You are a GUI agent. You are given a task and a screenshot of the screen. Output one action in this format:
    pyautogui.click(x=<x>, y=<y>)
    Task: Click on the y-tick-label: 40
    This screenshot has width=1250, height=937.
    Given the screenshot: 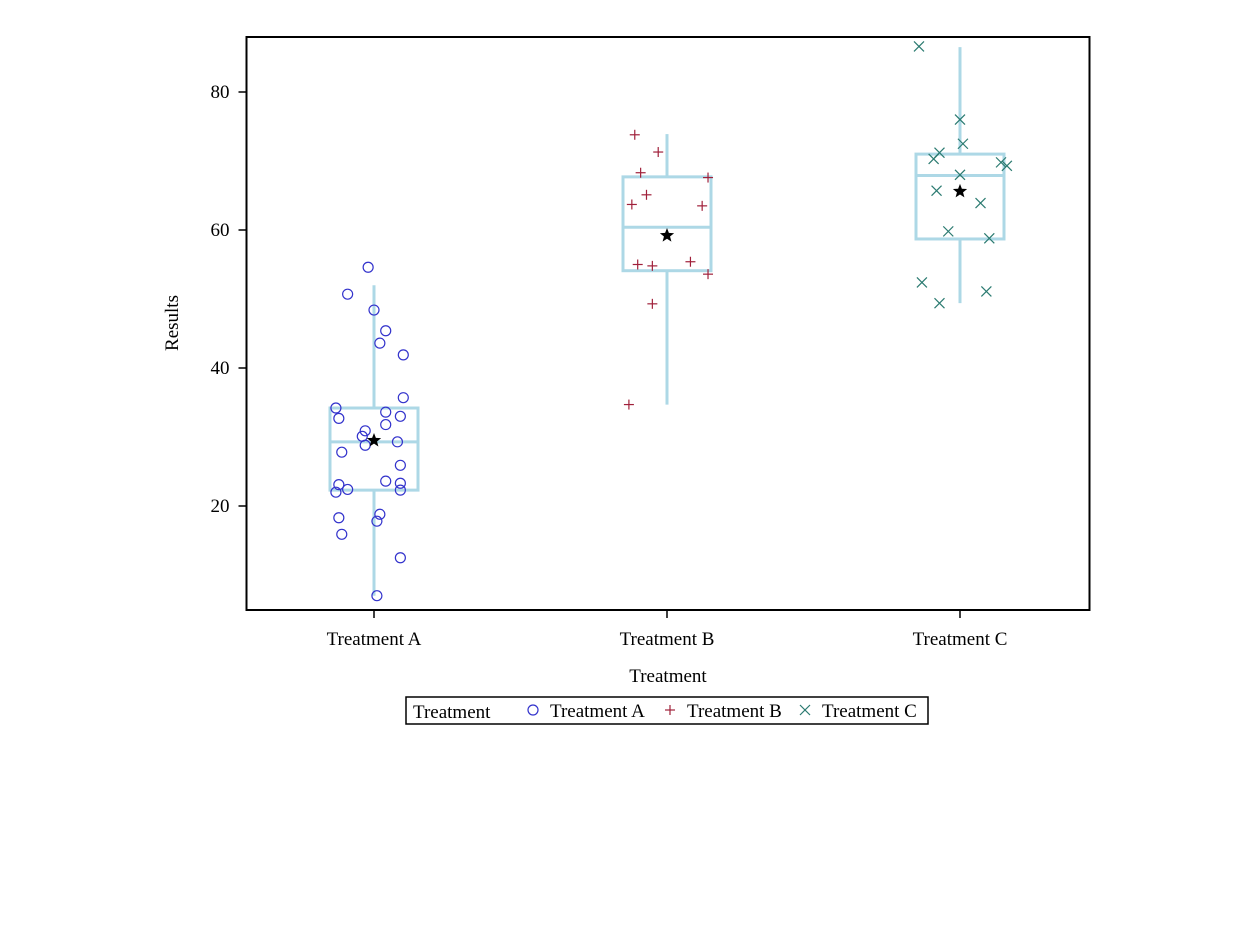 What is the action you would take?
    pyautogui.click(x=220, y=368)
    